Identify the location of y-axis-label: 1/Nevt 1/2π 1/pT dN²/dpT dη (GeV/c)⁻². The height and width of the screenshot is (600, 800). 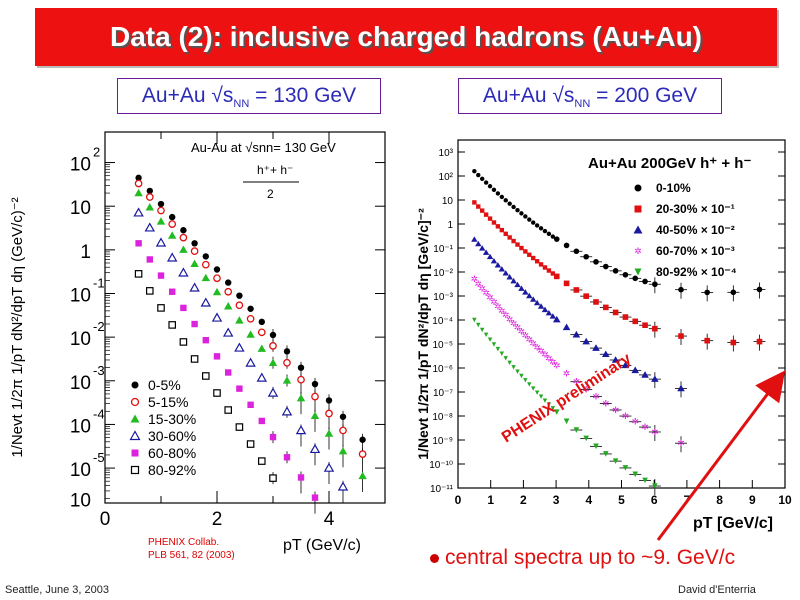
(17, 327).